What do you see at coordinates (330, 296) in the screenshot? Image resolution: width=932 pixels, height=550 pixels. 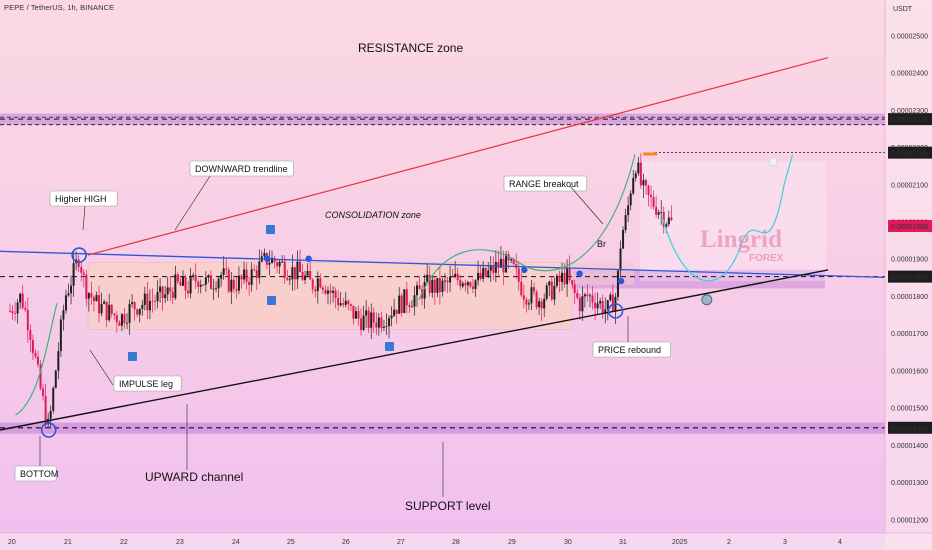 I see `consolidation-box` at bounding box center [330, 296].